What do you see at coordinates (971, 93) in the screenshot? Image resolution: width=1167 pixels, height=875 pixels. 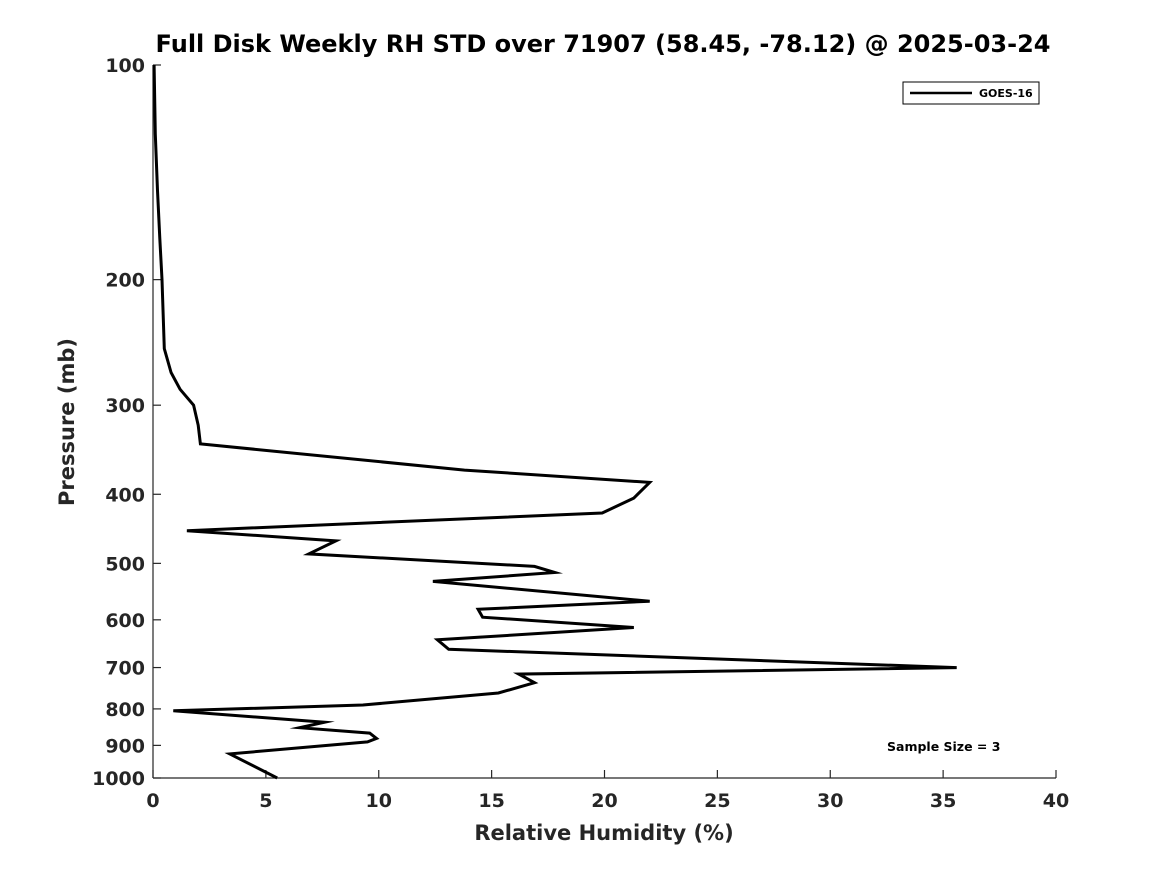 I see `legend: GOES-16` at bounding box center [971, 93].